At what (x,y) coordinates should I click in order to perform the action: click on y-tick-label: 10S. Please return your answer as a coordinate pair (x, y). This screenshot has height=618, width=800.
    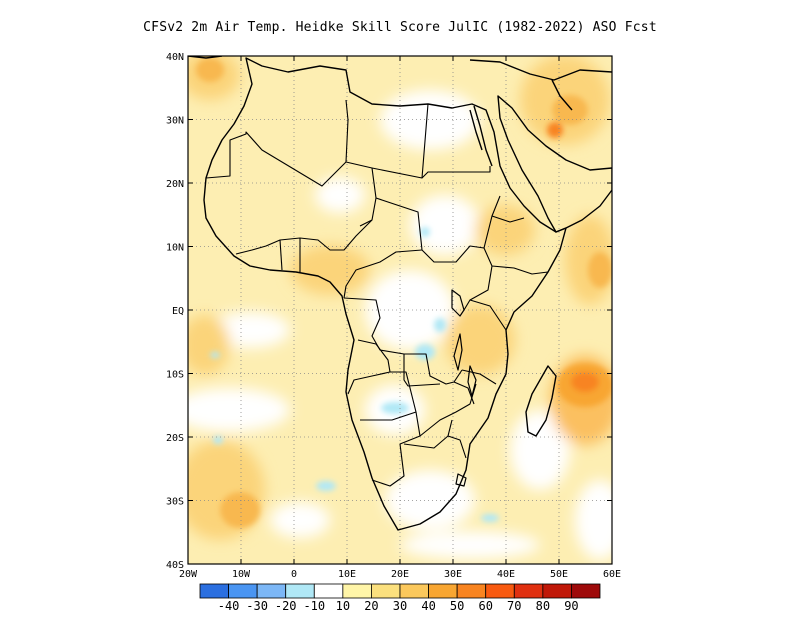
    Looking at the image, I should click on (175, 375).